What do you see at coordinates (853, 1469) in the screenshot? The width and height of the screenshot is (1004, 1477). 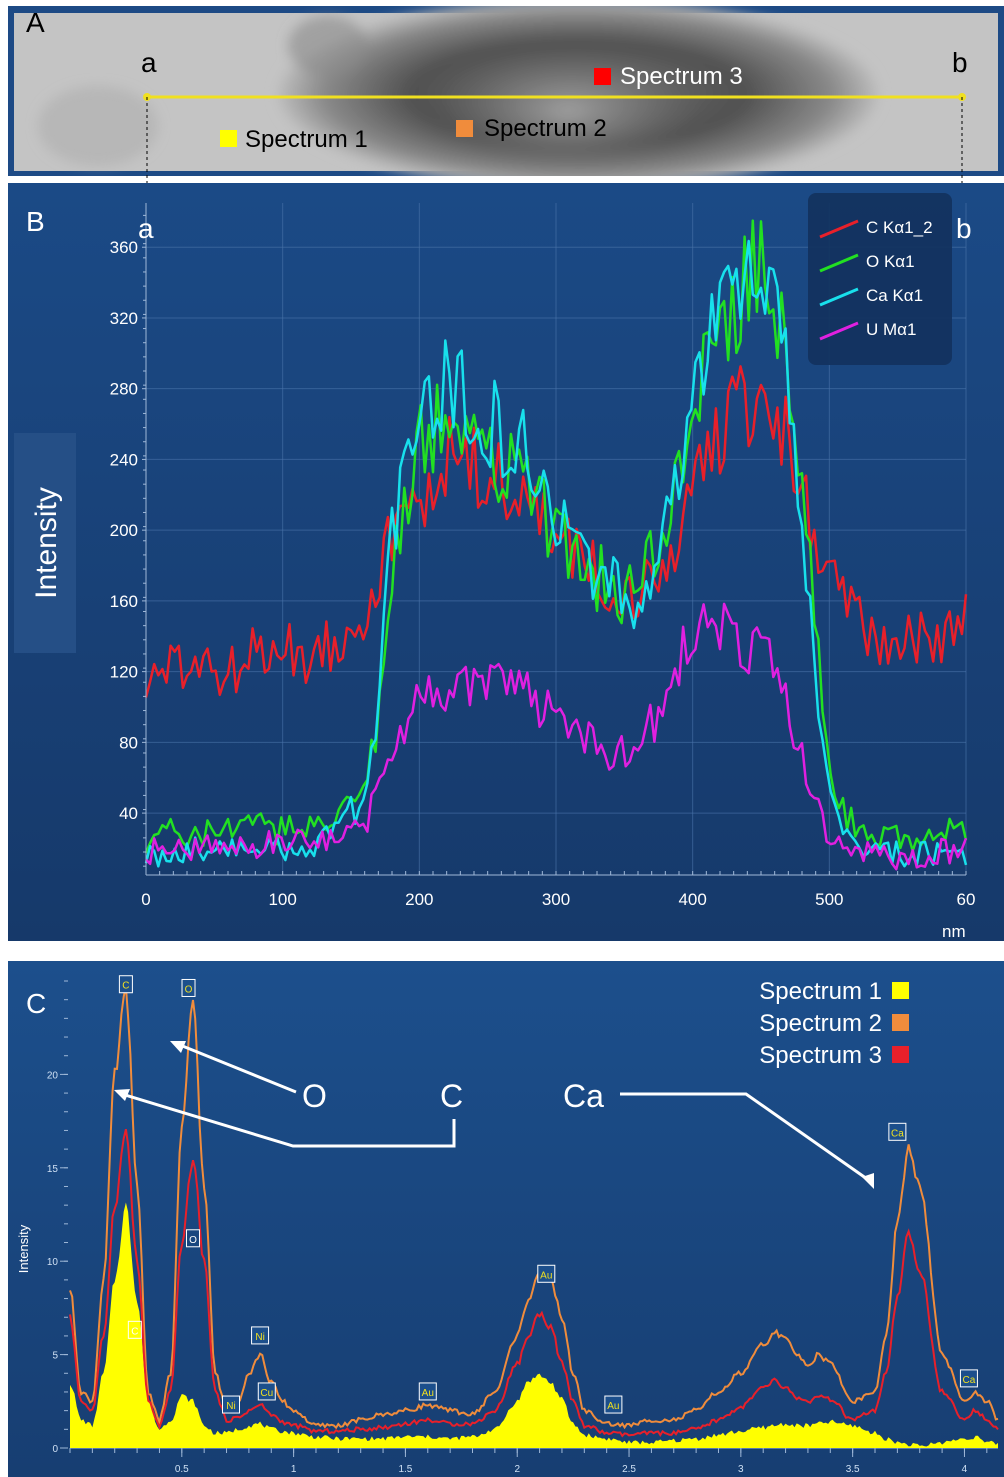 I see `x-tick-label: 3.5` at bounding box center [853, 1469].